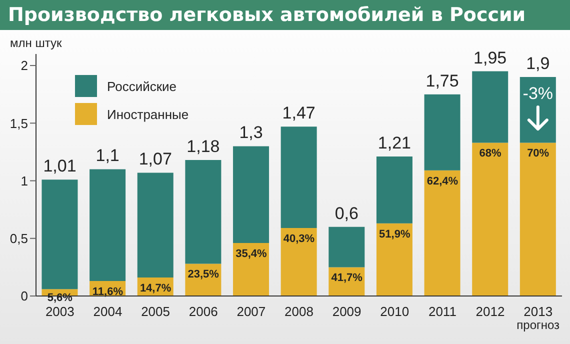  What do you see at coordinates (148, 114) in the screenshot?
I see `legend-label: Иностранные` at bounding box center [148, 114].